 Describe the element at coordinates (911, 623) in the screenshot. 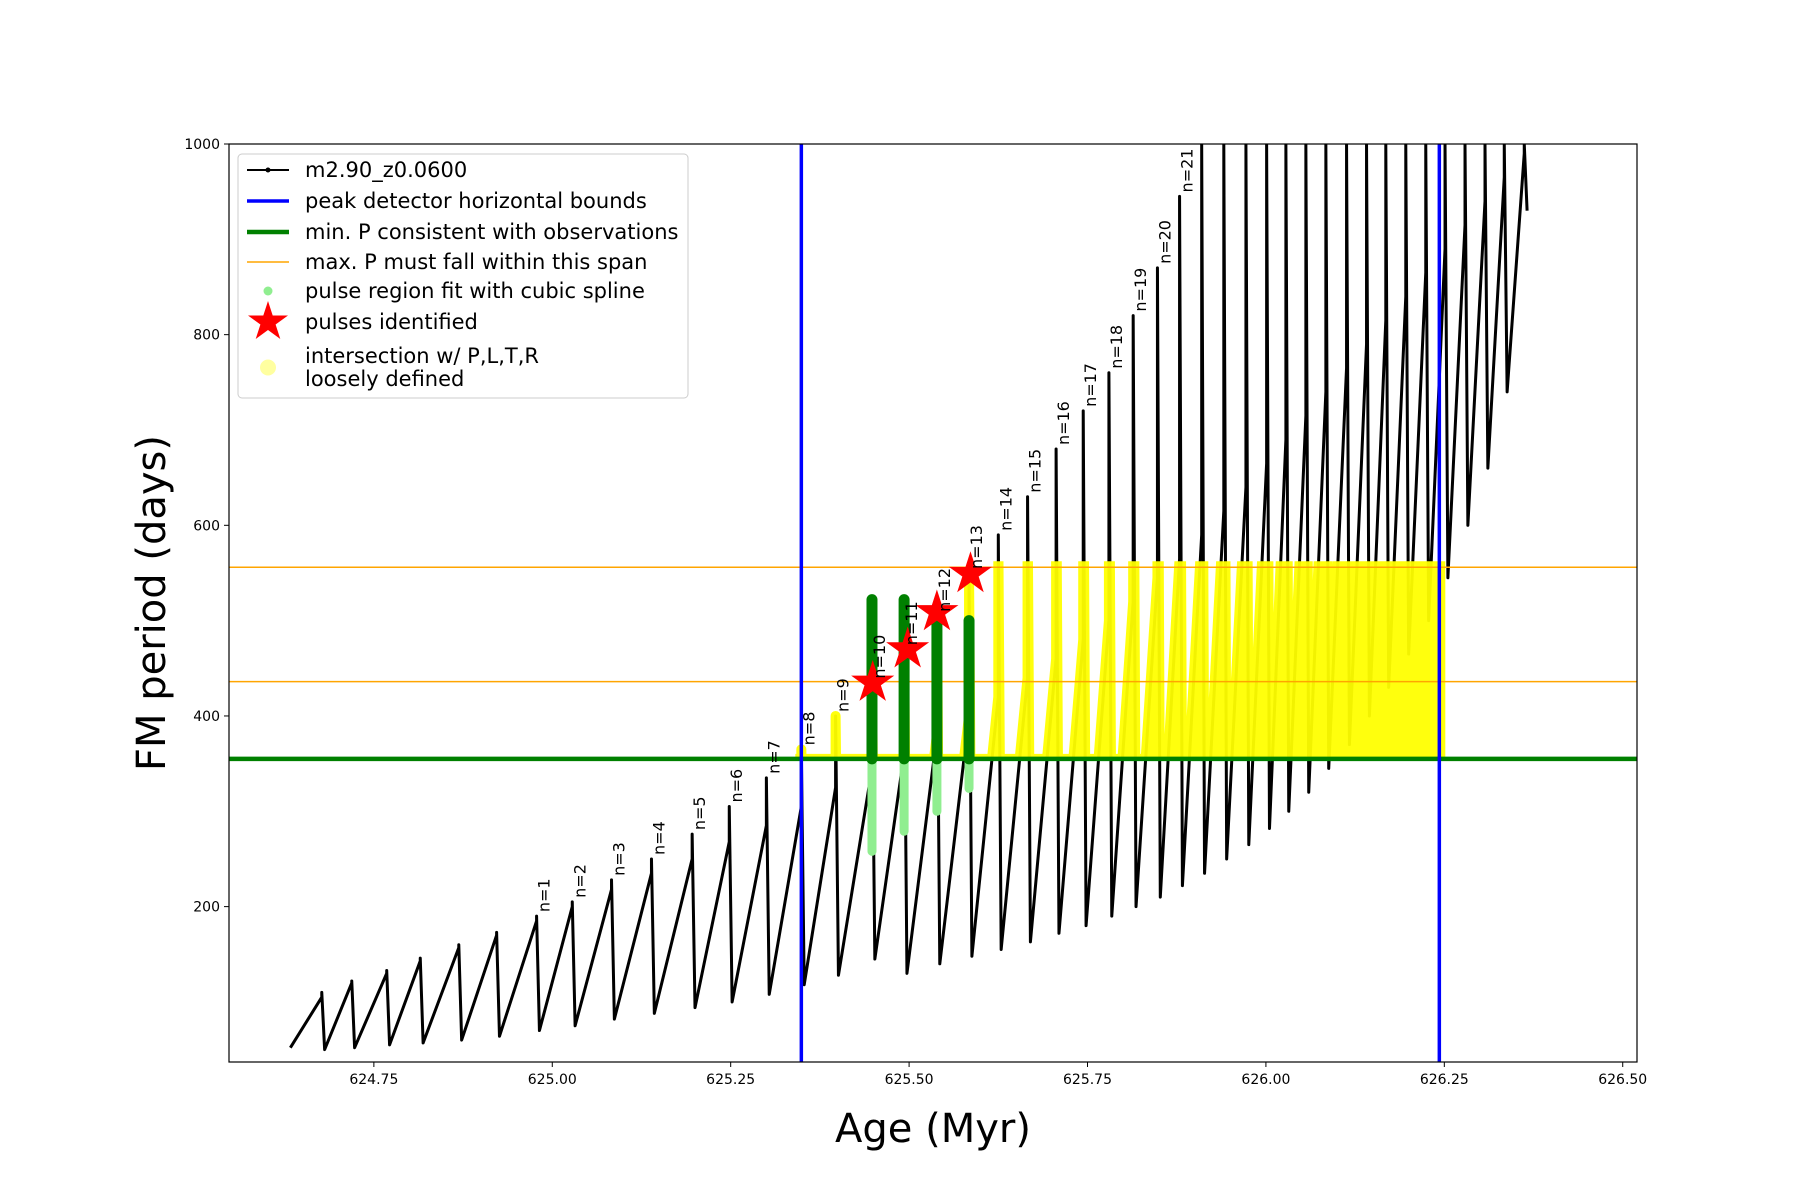

I see `pulse-label: n=11` at that location.